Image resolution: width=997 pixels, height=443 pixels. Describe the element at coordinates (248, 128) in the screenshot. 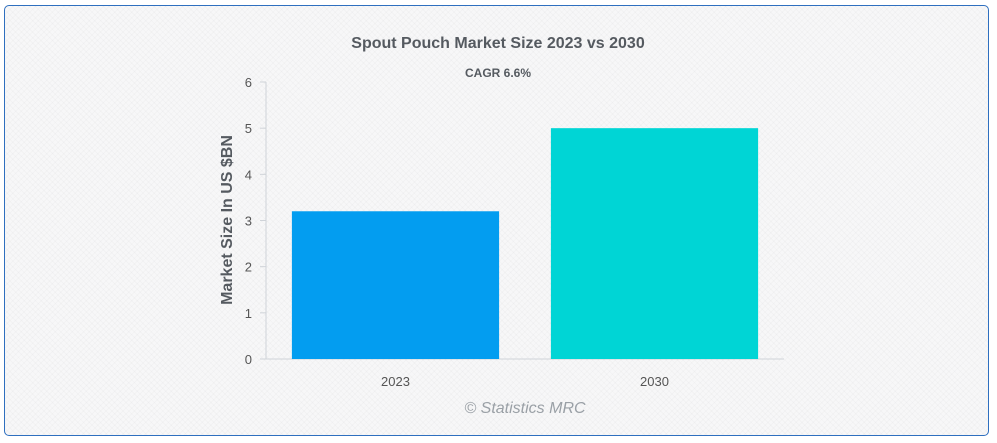

I see `y-tick-label: 5` at that location.